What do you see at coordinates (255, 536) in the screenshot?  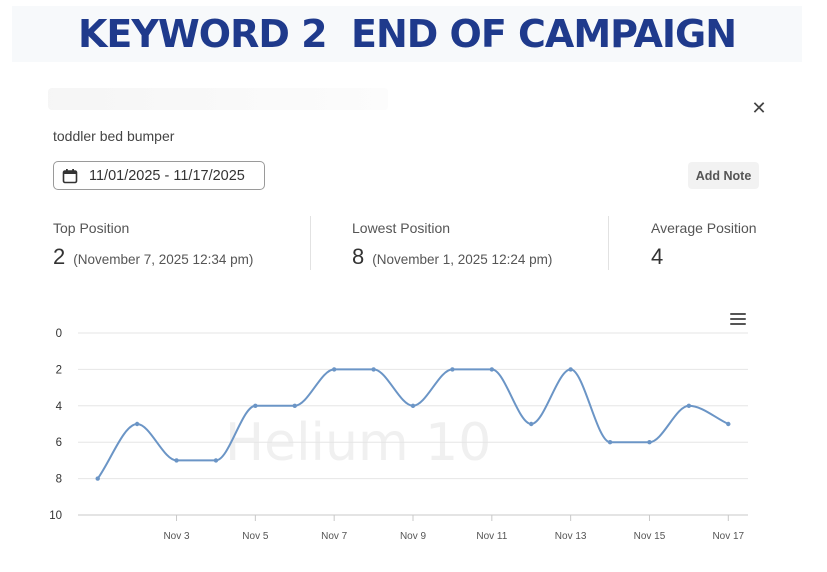 I see `x-tick-label: Nov 5` at bounding box center [255, 536].